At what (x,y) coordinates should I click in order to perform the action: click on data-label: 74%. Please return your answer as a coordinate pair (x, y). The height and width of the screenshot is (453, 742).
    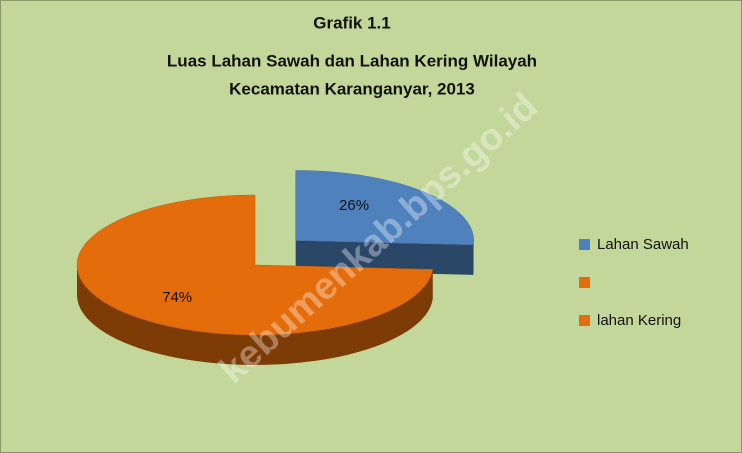
    Looking at the image, I should click on (177, 297).